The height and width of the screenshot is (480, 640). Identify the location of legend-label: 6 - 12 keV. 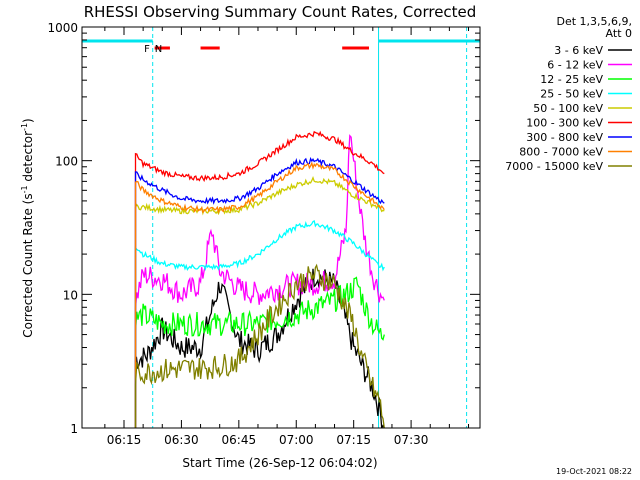
(575, 65).